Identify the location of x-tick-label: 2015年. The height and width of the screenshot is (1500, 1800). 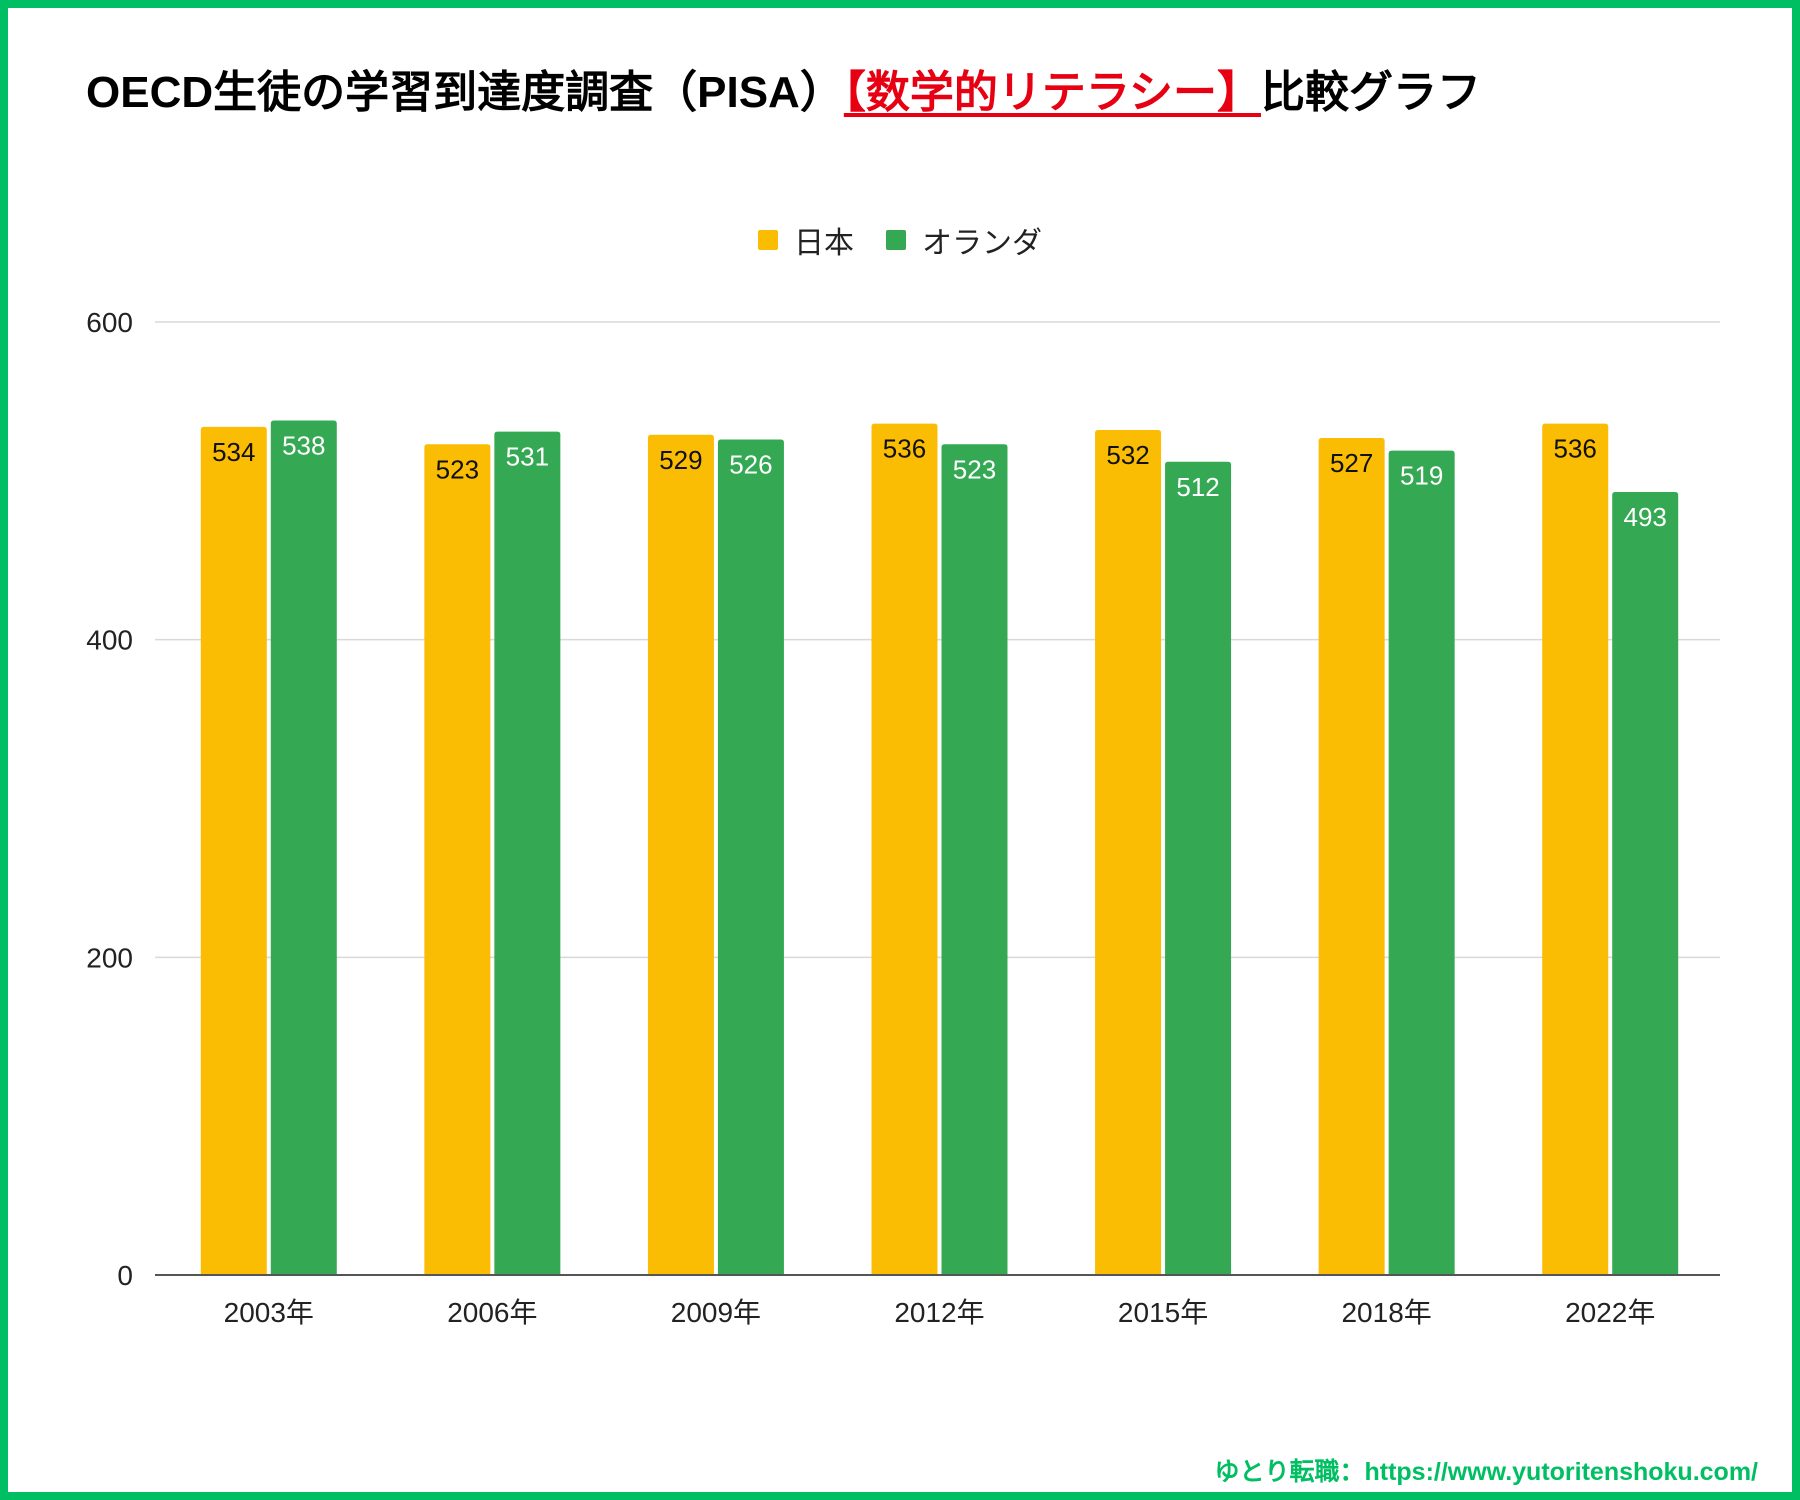
(1163, 1312).